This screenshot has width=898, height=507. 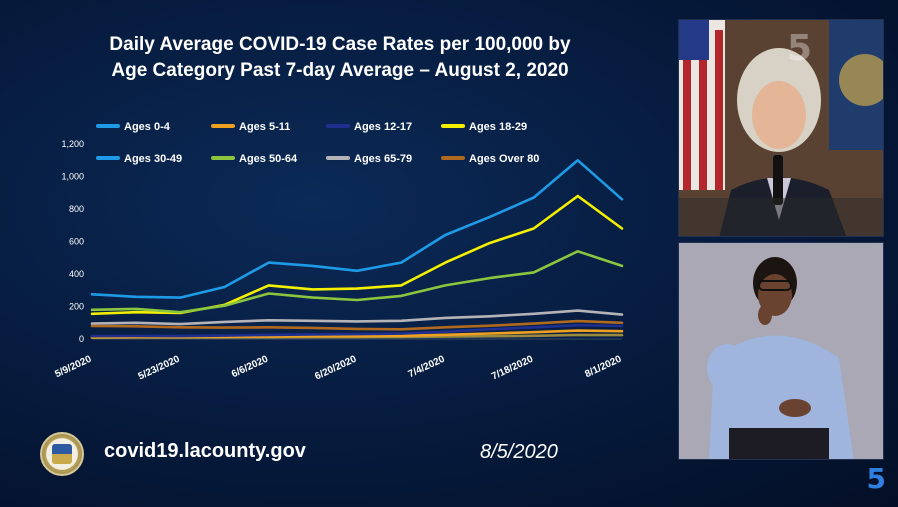 What do you see at coordinates (205, 451) in the screenshot?
I see `footer-url: covid19.lacounty.gov` at bounding box center [205, 451].